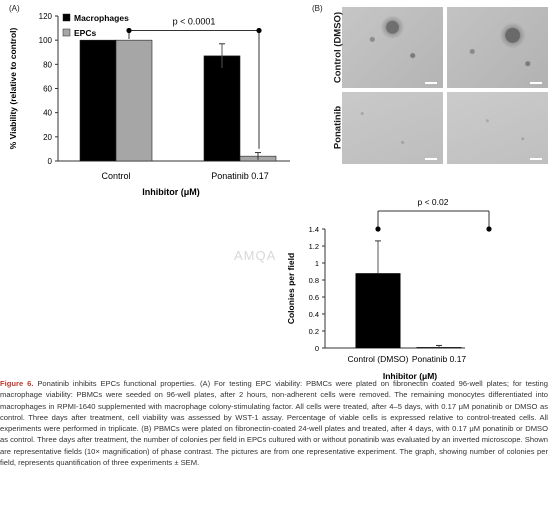 The image size is (552, 513). What do you see at coordinates (317, 8) in the screenshot?
I see `panel-b-label: (B)` at bounding box center [317, 8].